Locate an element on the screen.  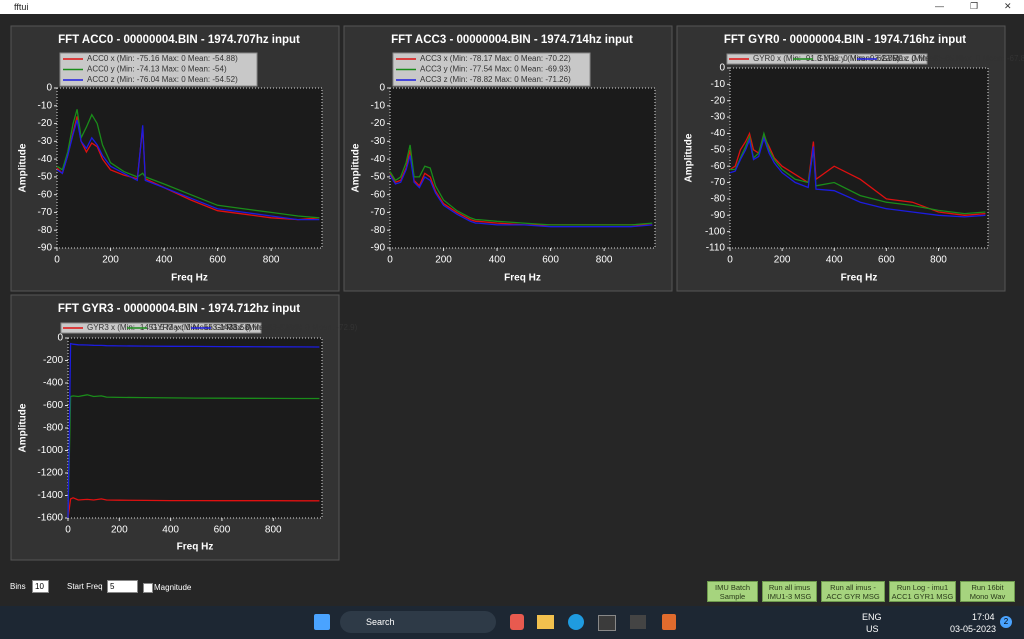
region: US is located at coordinates (872, 629).